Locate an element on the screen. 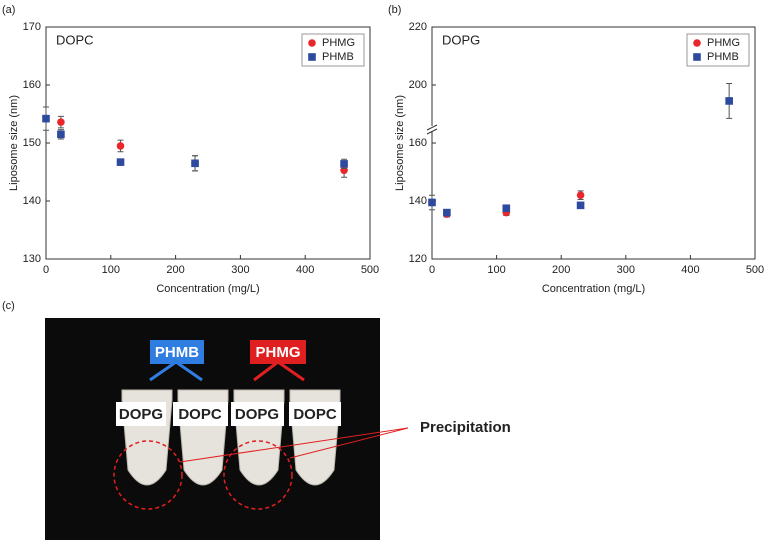 The height and width of the screenshot is (540, 766). y-tick-label: 150 is located at coordinates (32, 143).